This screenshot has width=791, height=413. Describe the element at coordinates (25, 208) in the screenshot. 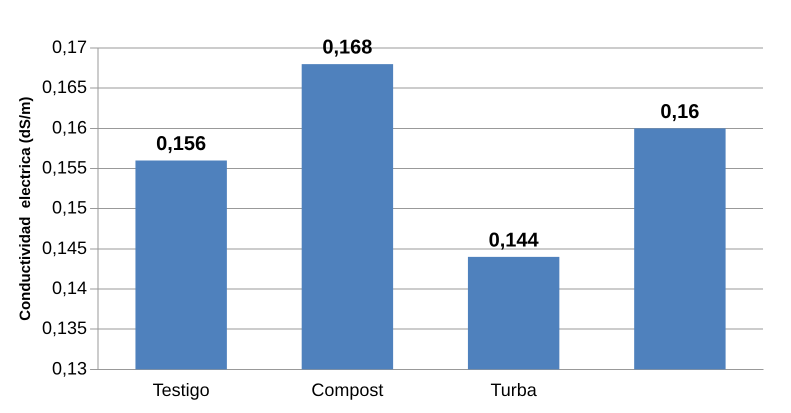

I see `y-axis-title: Conductividad electrica (dS/m)` at that location.